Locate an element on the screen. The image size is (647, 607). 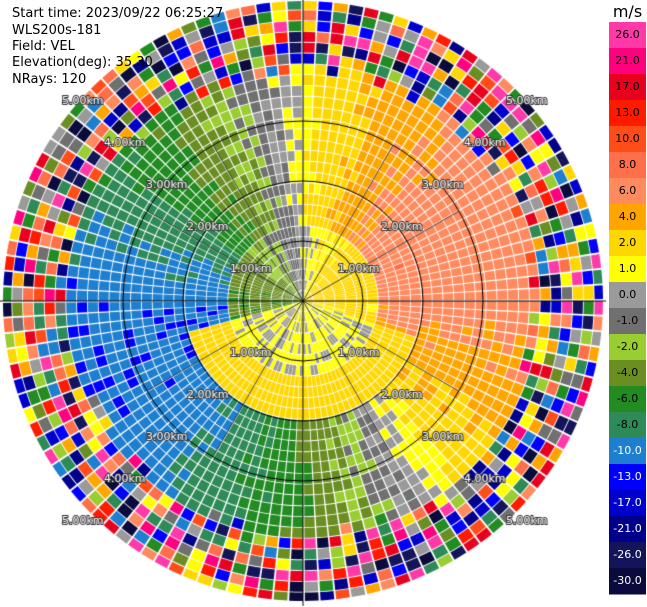
colorbar-tick-label: -26.0 is located at coordinates (627, 554).